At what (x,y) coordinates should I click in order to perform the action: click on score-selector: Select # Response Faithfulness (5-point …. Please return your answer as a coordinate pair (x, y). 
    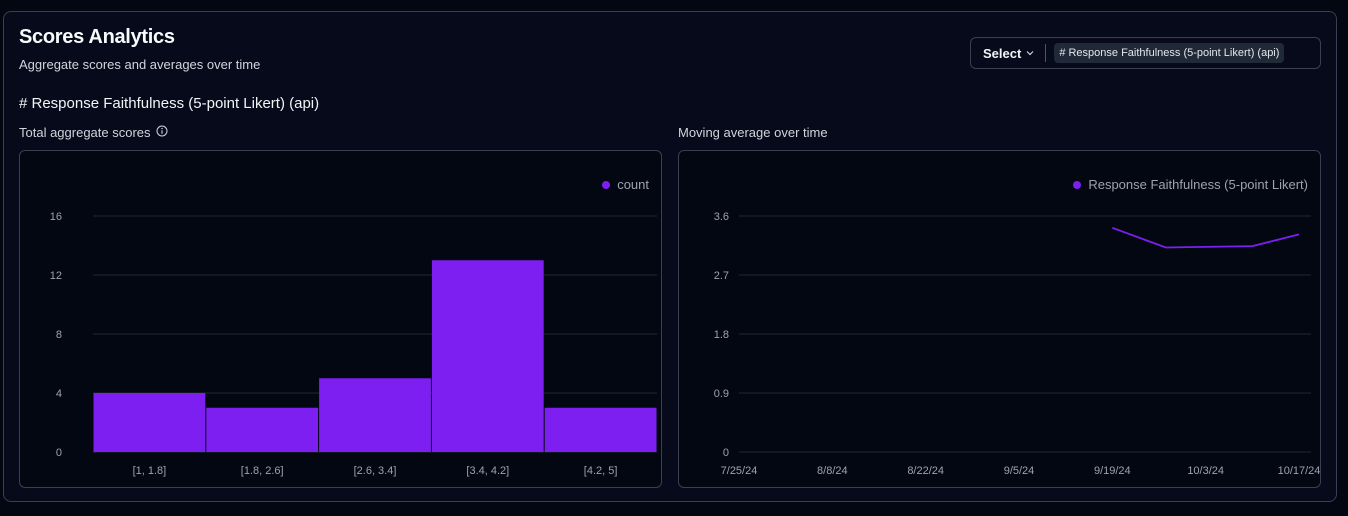
    Looking at the image, I should click on (1145, 53).